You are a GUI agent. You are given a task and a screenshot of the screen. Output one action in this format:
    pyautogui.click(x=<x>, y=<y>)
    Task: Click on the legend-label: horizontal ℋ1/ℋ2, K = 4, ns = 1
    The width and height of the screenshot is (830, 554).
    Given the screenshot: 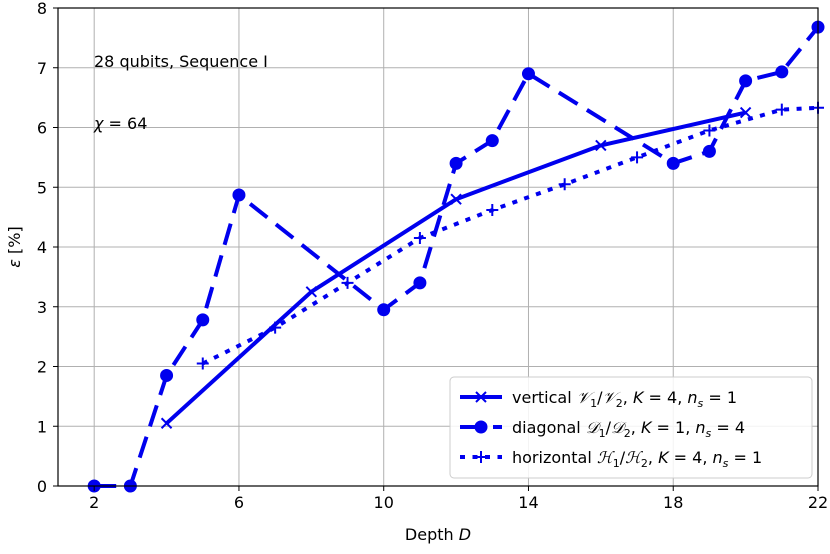 What is the action you would take?
    pyautogui.click(x=637, y=459)
    